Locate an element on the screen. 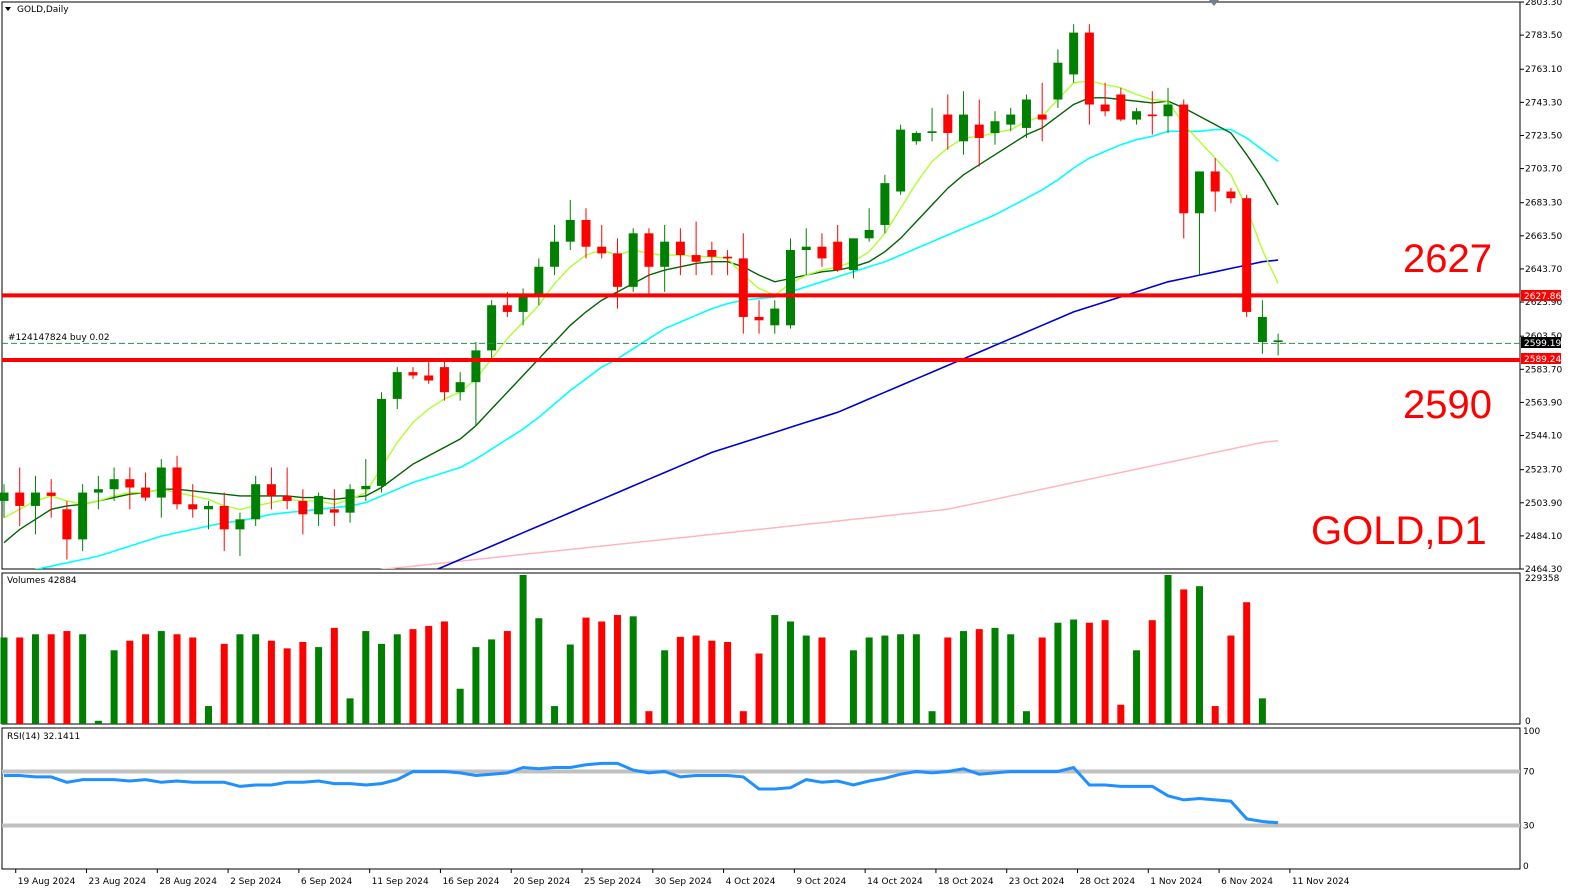 Image resolution: width=1574 pixels, height=893 pixels. price-tick-label: 2803.30 is located at coordinates (1543, 4).